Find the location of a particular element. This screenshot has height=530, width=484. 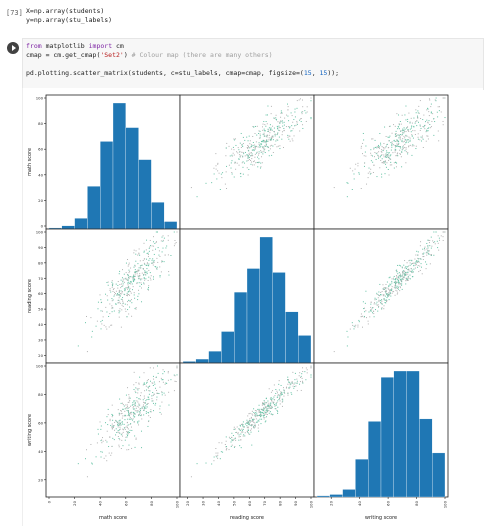

y-axis-label: reading score is located at coordinates (30, 296).